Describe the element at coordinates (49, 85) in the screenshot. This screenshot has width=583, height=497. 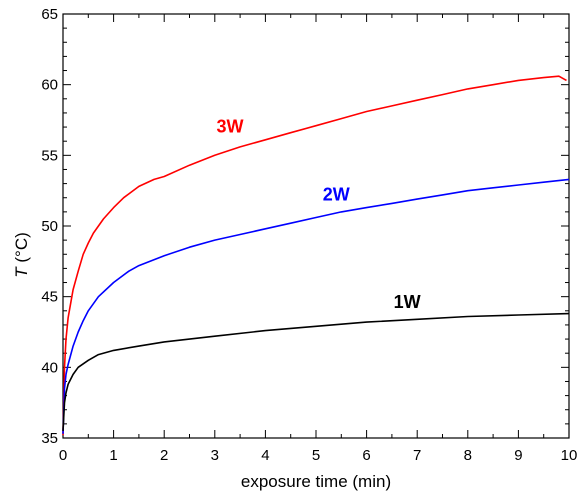
I see `y-tick-label: 60` at that location.